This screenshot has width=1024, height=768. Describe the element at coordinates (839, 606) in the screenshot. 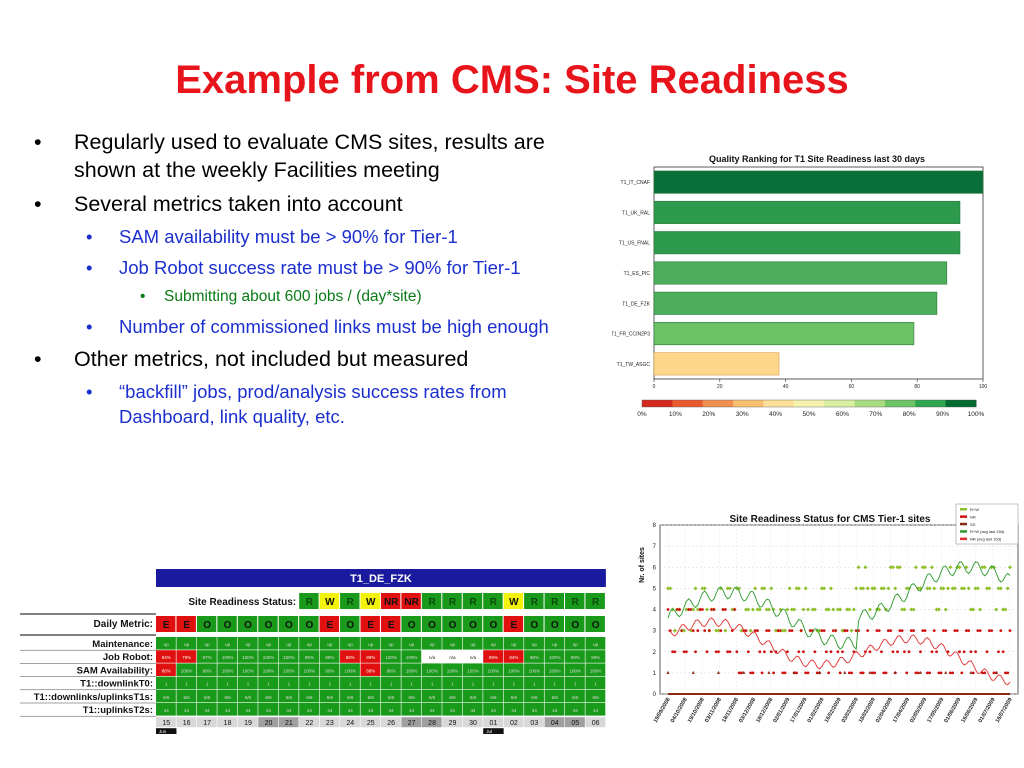

I see `series-rw-avg-line` at that location.